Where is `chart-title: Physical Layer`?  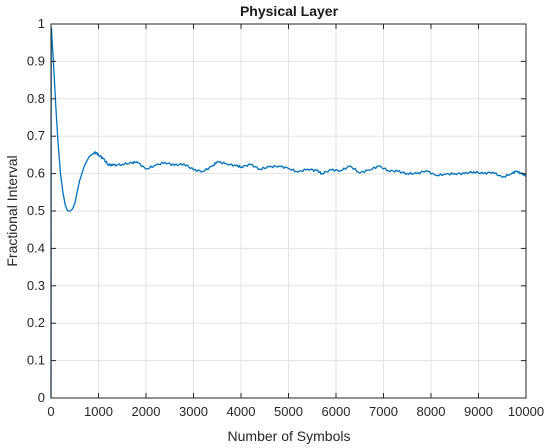
chart-title: Physical Layer is located at coordinates (289, 11).